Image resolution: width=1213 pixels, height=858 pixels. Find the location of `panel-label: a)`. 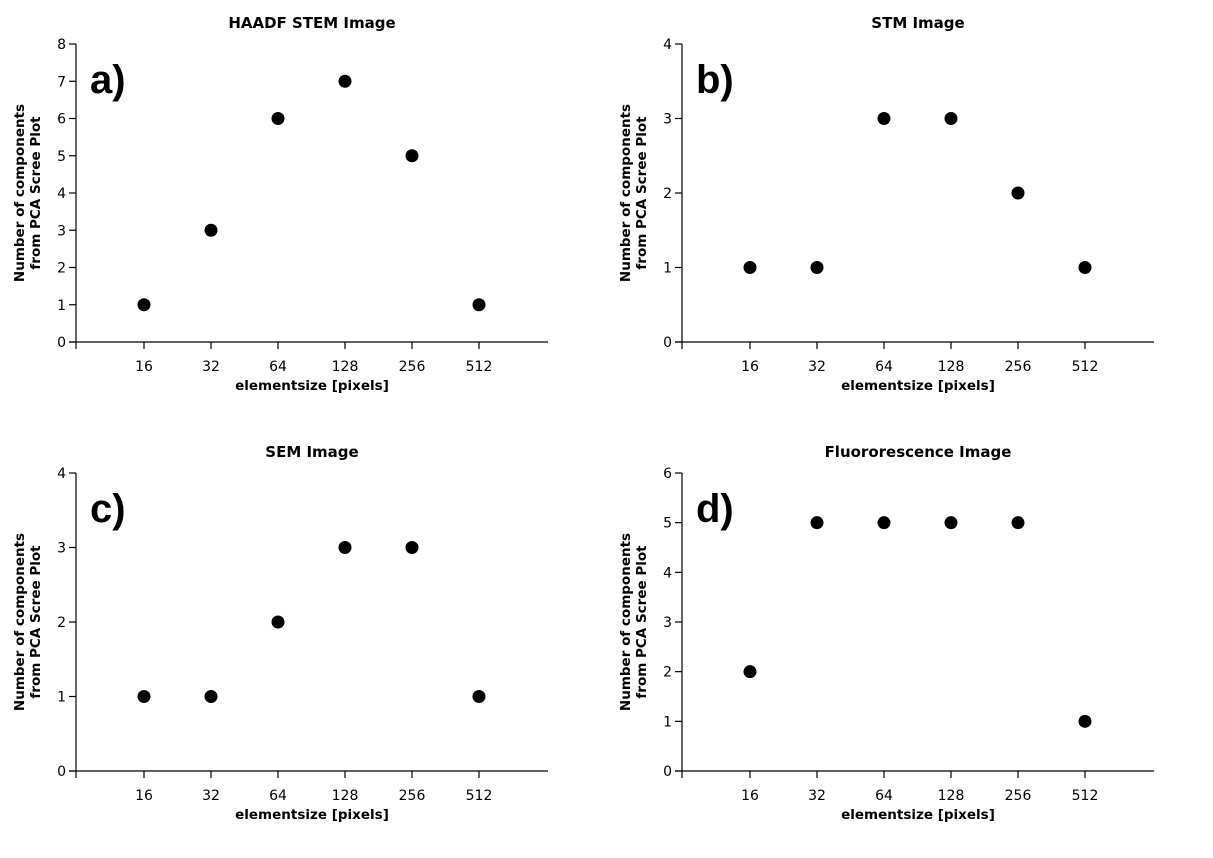

panel-label: a) is located at coordinates (108, 80).